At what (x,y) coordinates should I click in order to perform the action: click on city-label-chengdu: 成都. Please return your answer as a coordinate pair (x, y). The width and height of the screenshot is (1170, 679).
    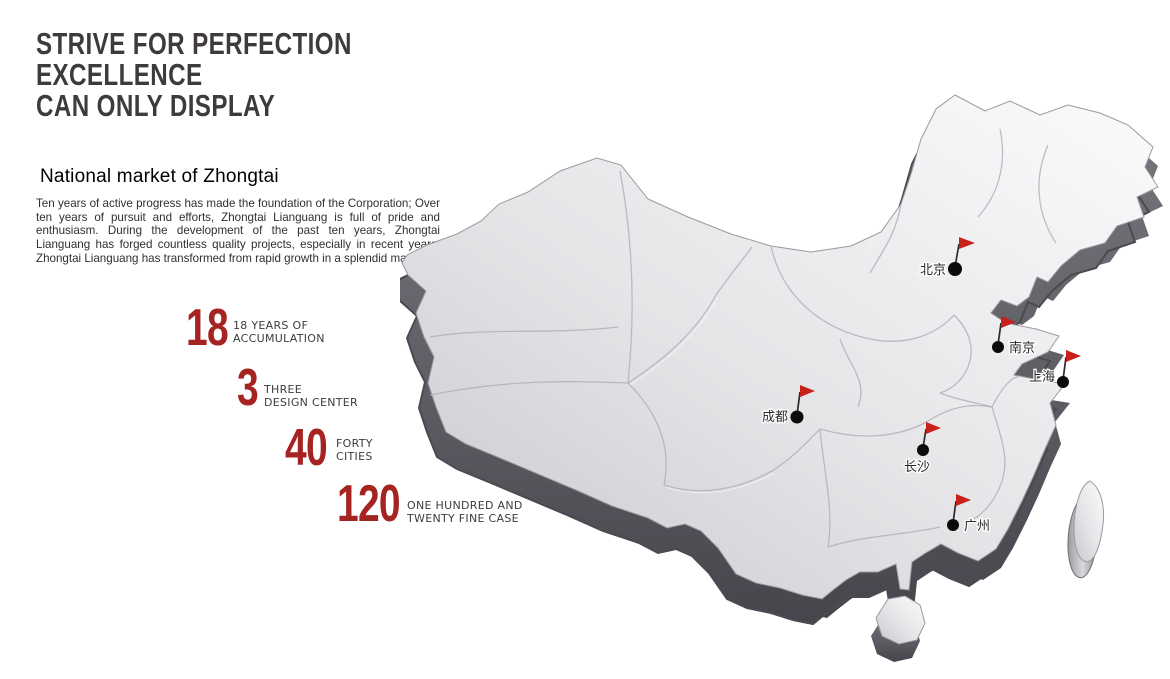
    Looking at the image, I should click on (775, 417).